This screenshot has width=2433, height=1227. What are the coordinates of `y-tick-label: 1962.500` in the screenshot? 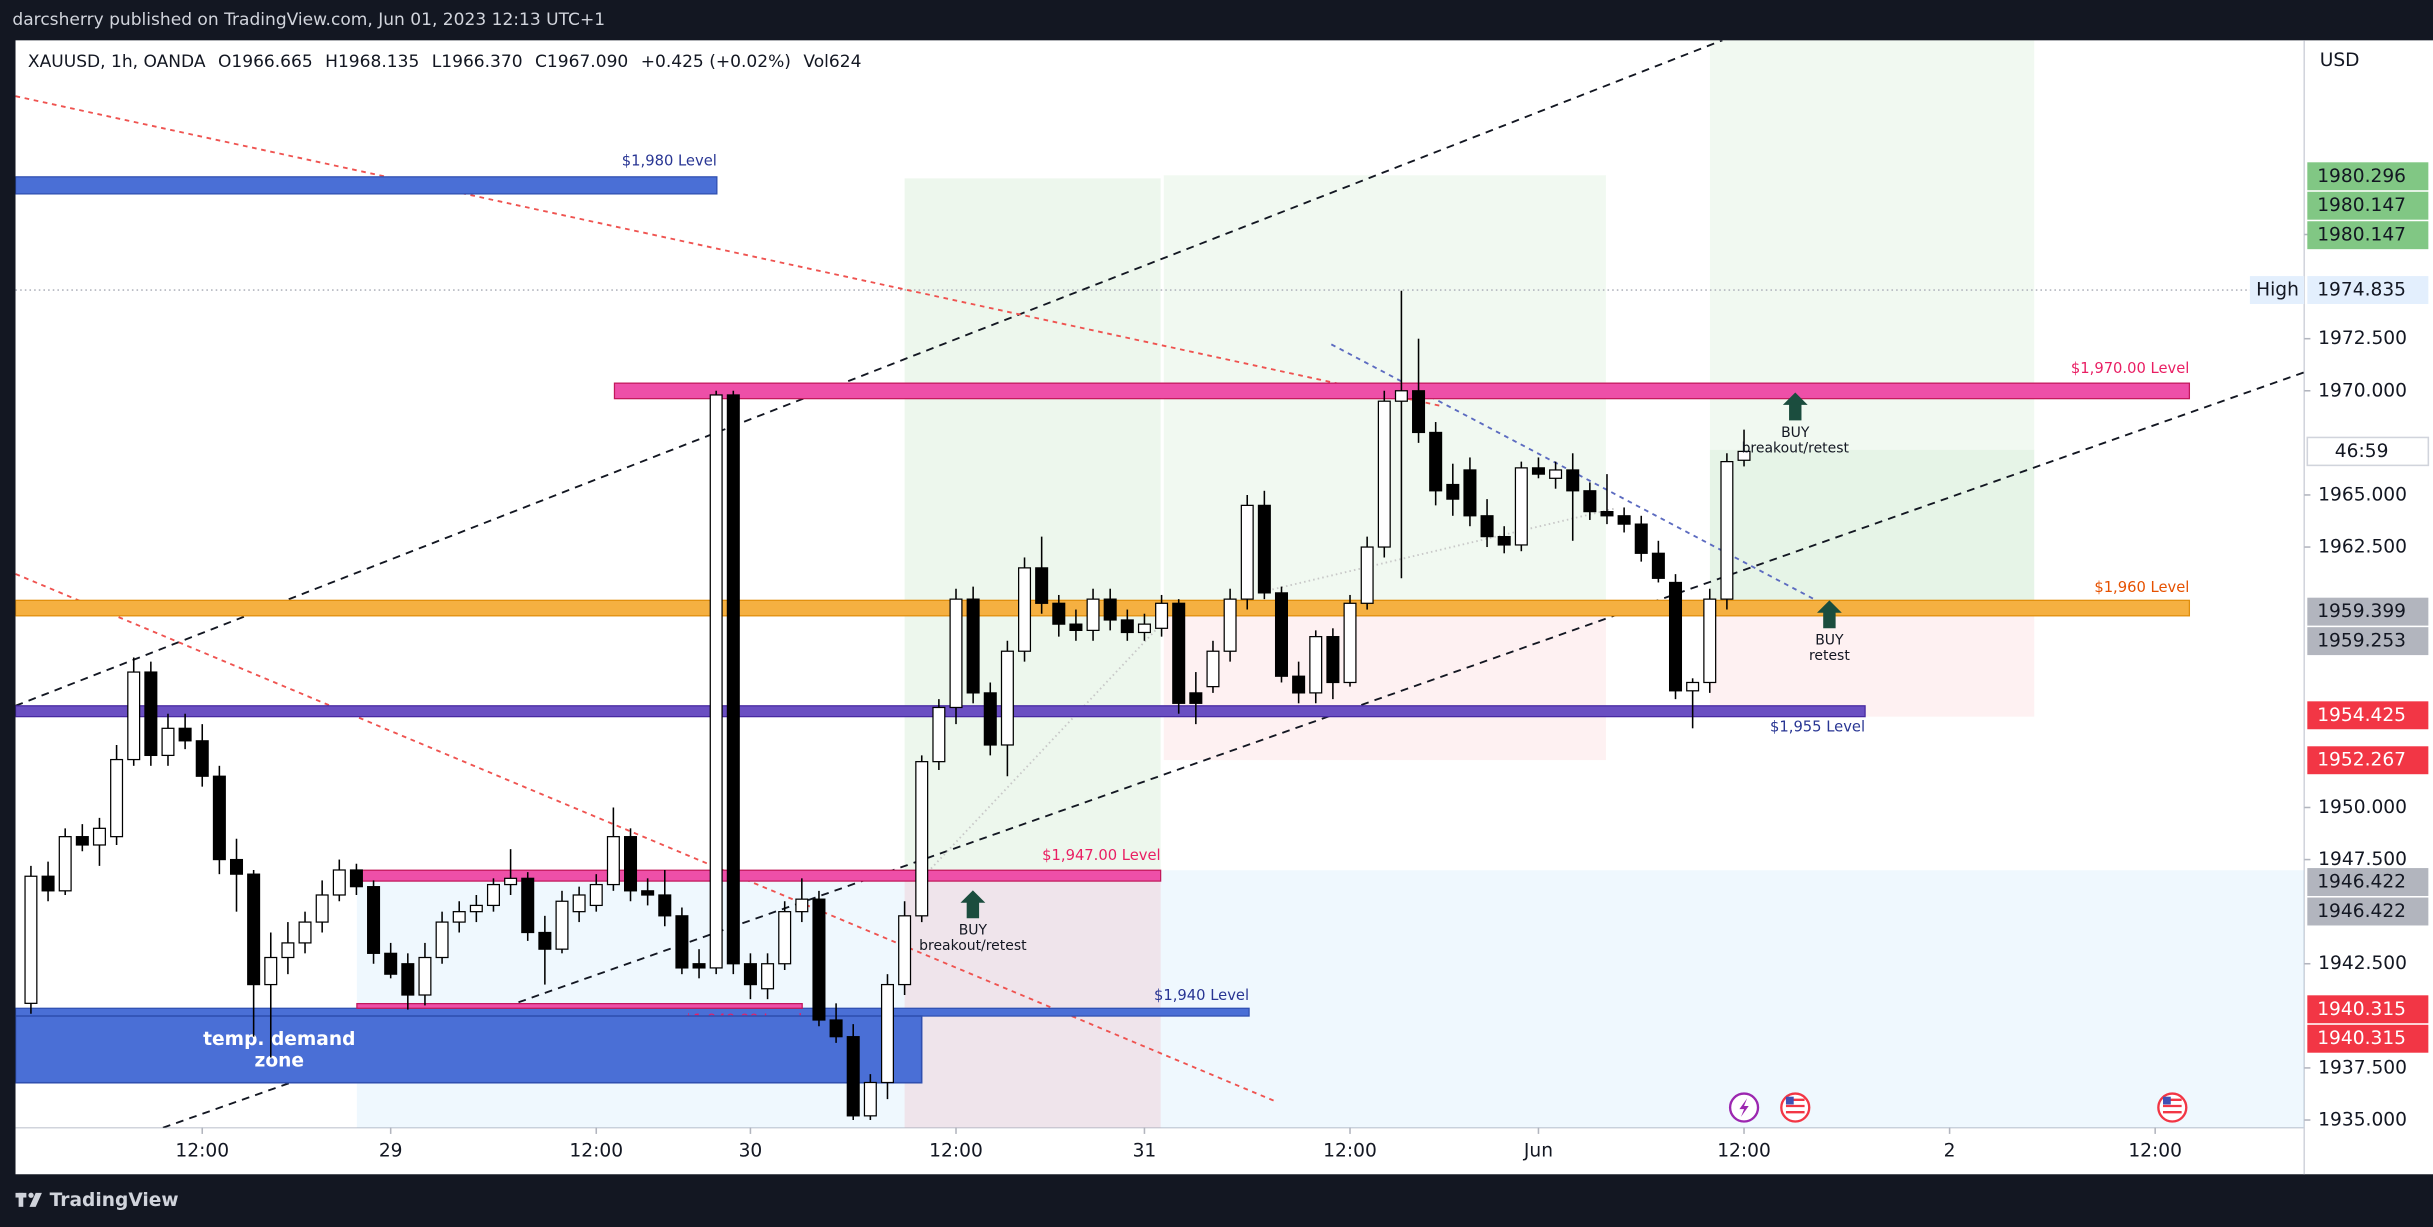 It's located at (2362, 547).